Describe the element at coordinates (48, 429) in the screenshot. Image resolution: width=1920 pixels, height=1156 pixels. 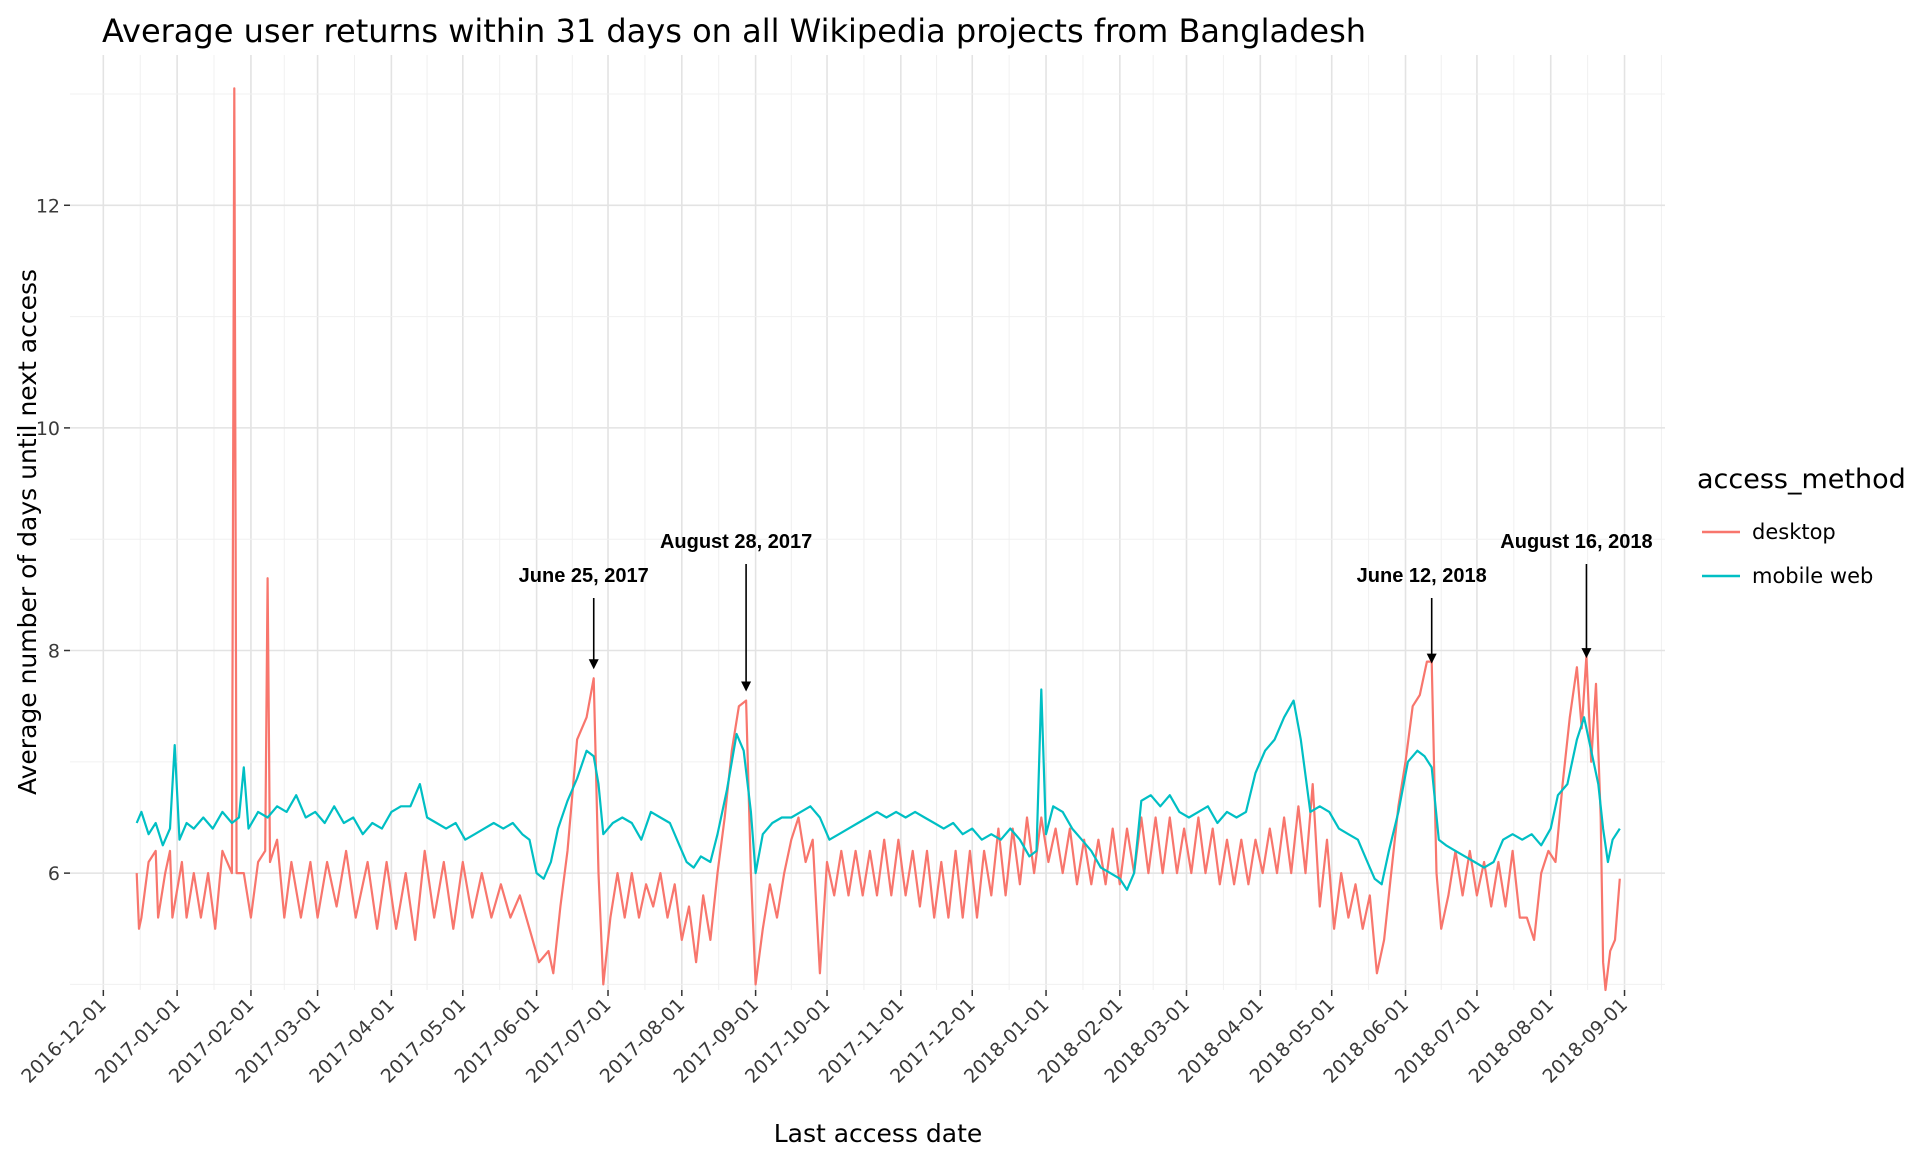
I see `y-tick-label: 10` at that location.